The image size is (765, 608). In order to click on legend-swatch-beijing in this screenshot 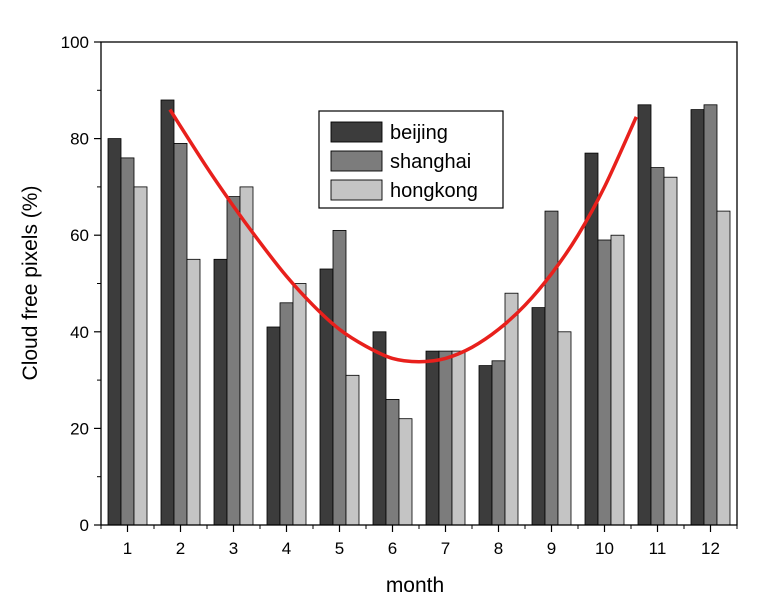, I will do `click(356, 132)`.